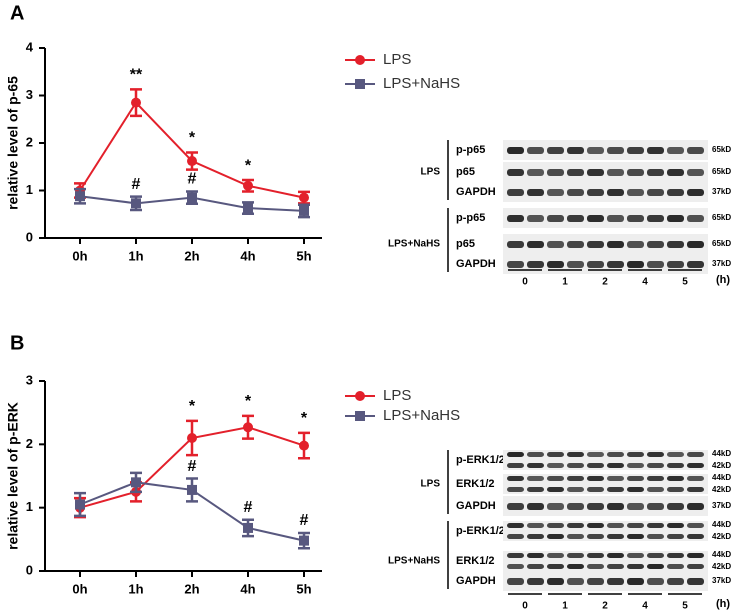 Image resolution: width=736 pixels, height=611 pixels. What do you see at coordinates (191, 588) in the screenshot?
I see `x-tick-label: 2h` at bounding box center [191, 588].